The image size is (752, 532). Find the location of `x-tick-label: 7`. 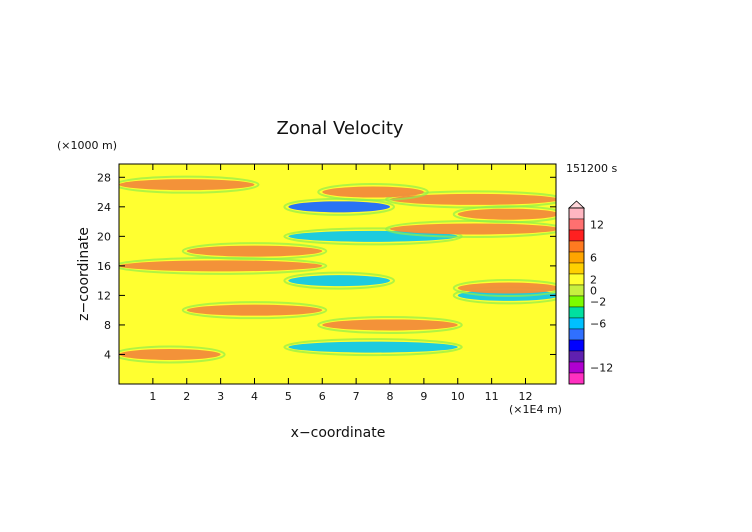

x-tick-label: 7 is located at coordinates (356, 396).